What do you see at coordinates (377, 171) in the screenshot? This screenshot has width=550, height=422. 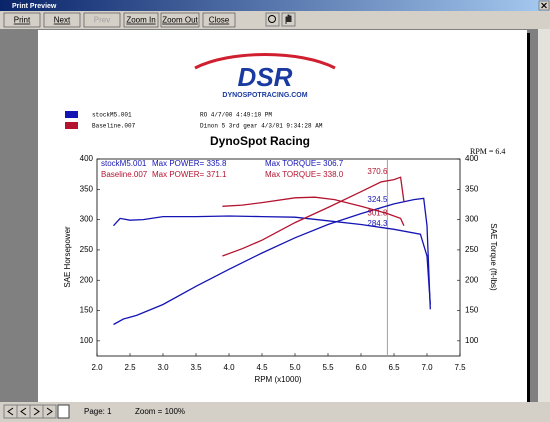 I see `cursor-reading: 370.6` at bounding box center [377, 171].